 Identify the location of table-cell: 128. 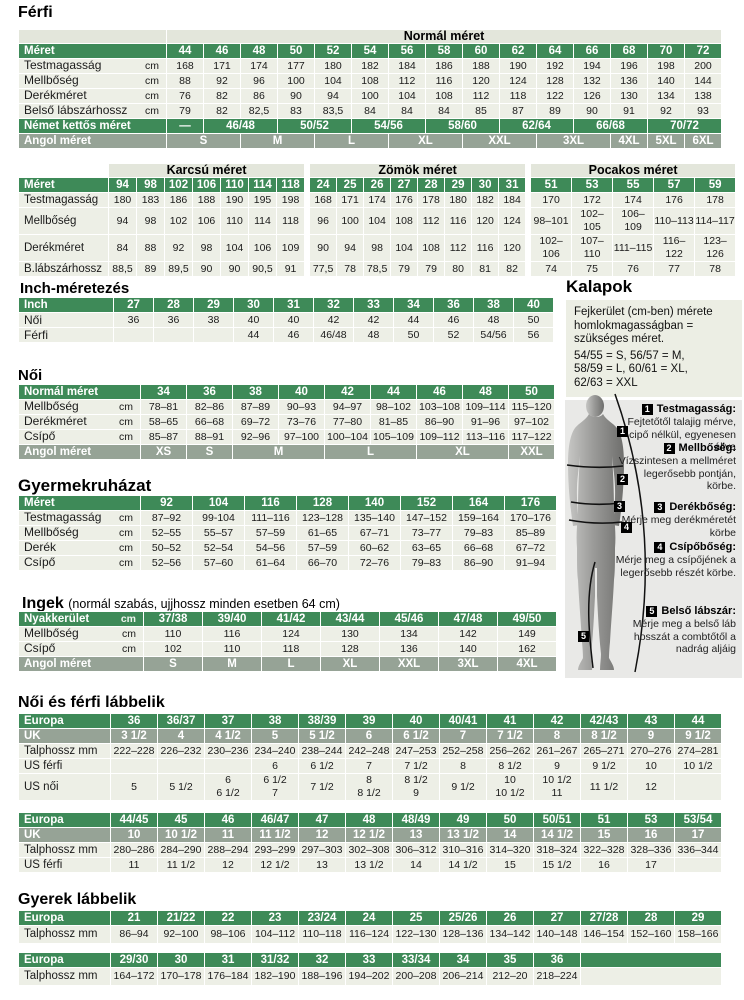
(322, 503).